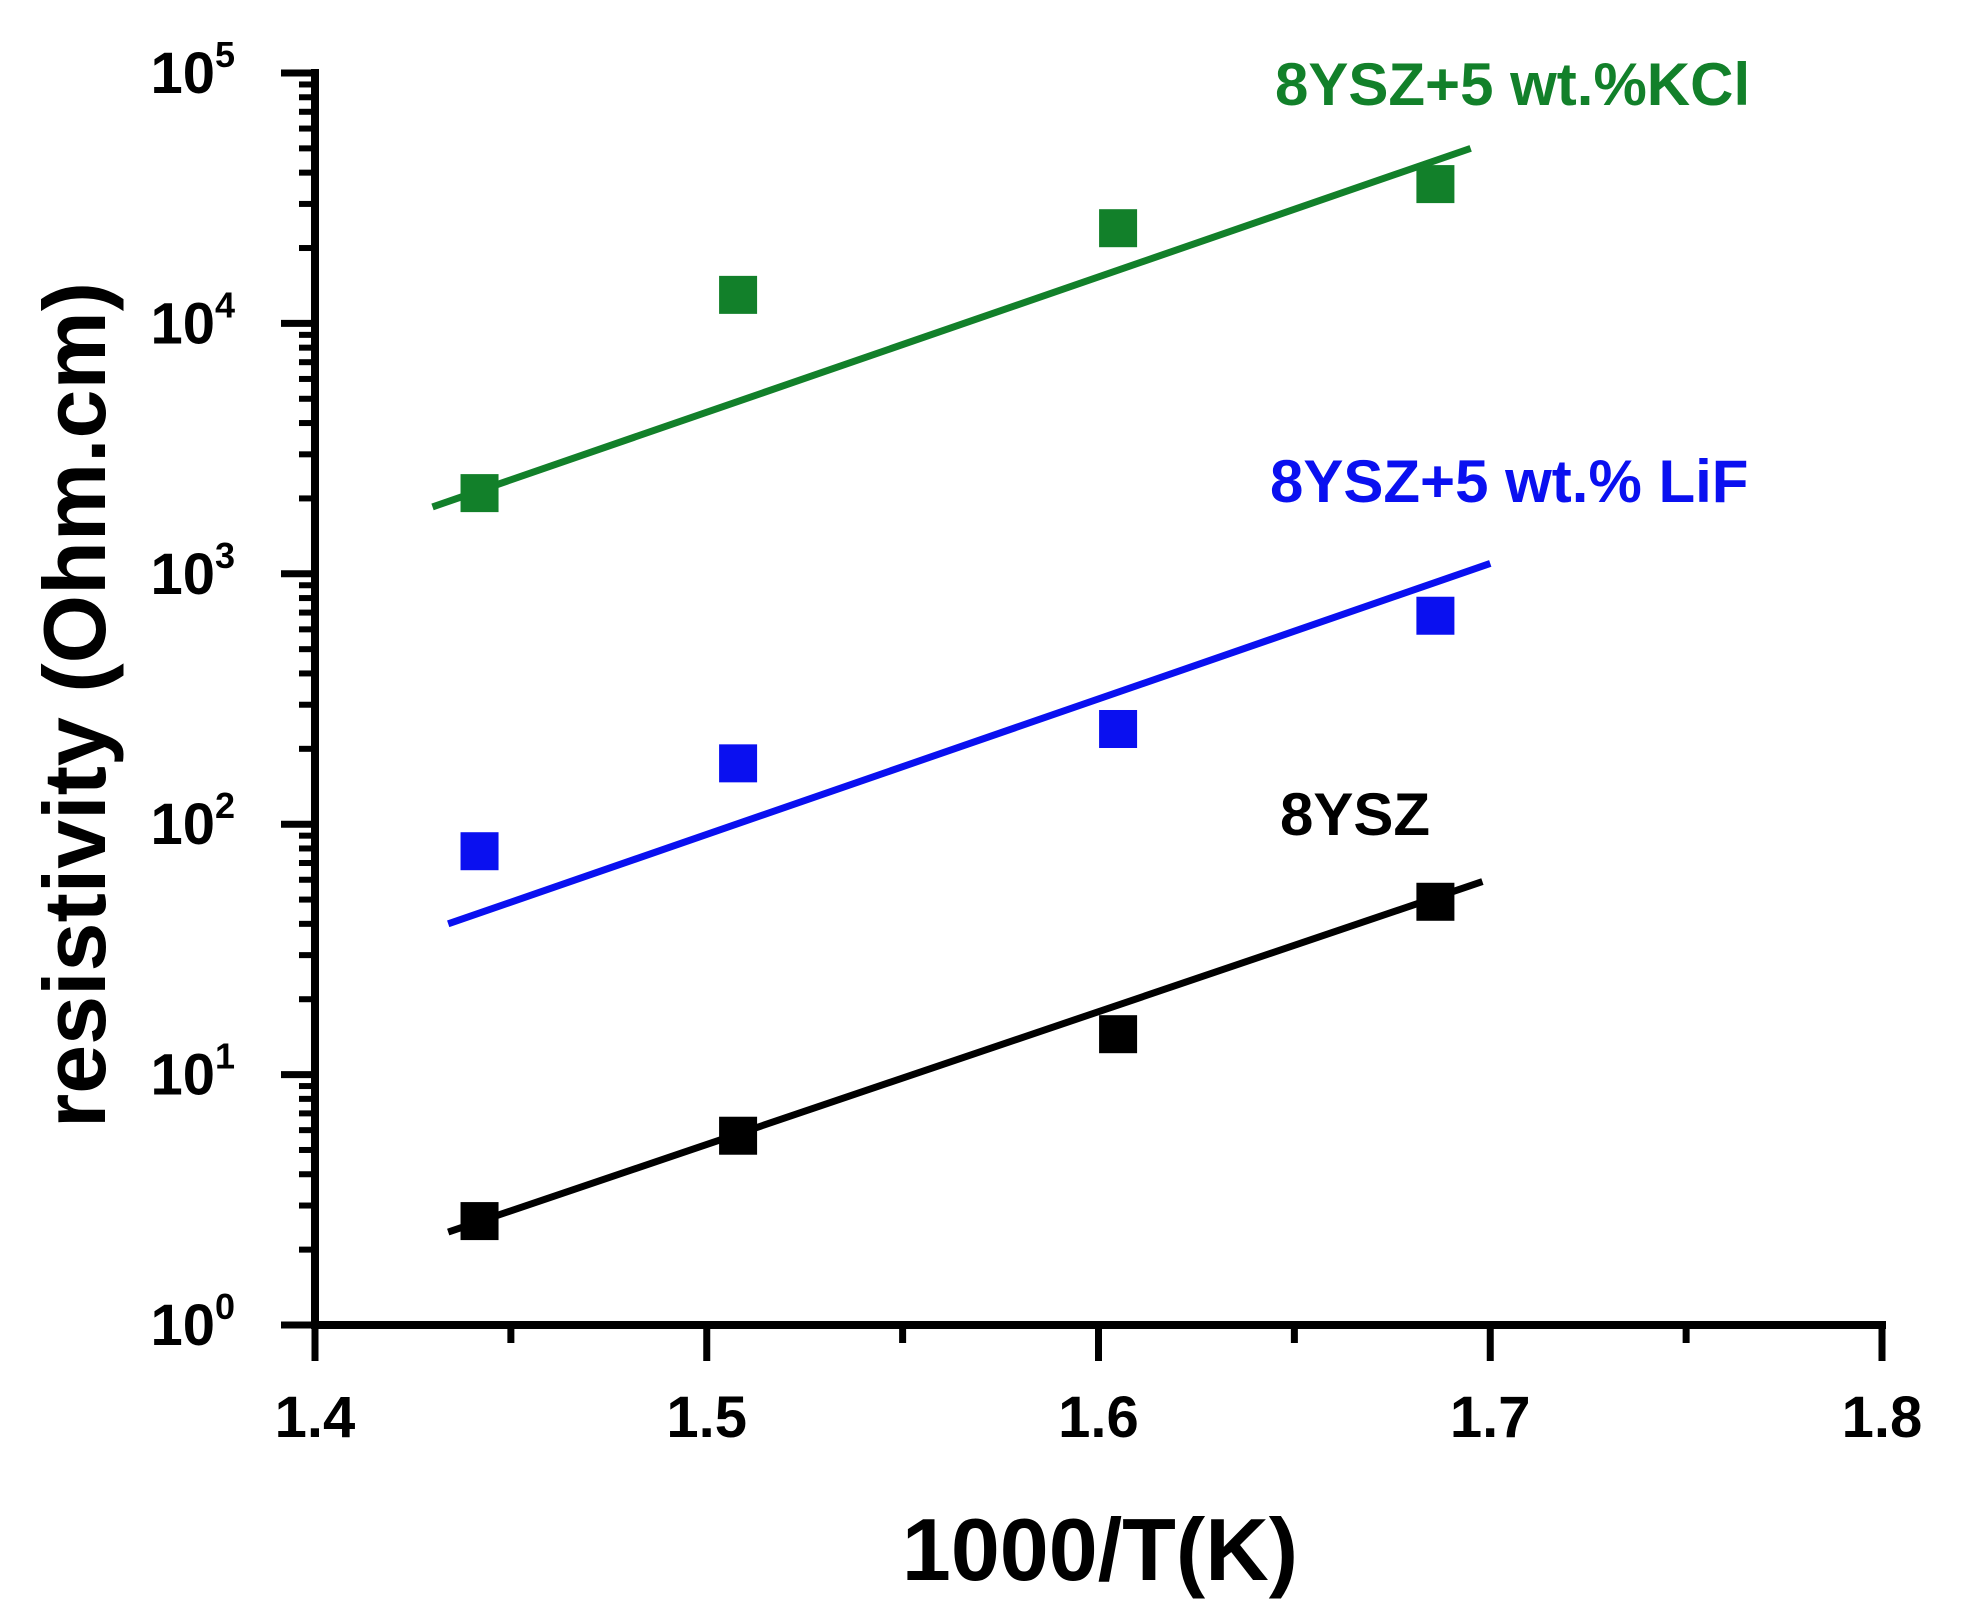  I want to click on series-label-8ysz: 8YSZ, so click(1355, 814).